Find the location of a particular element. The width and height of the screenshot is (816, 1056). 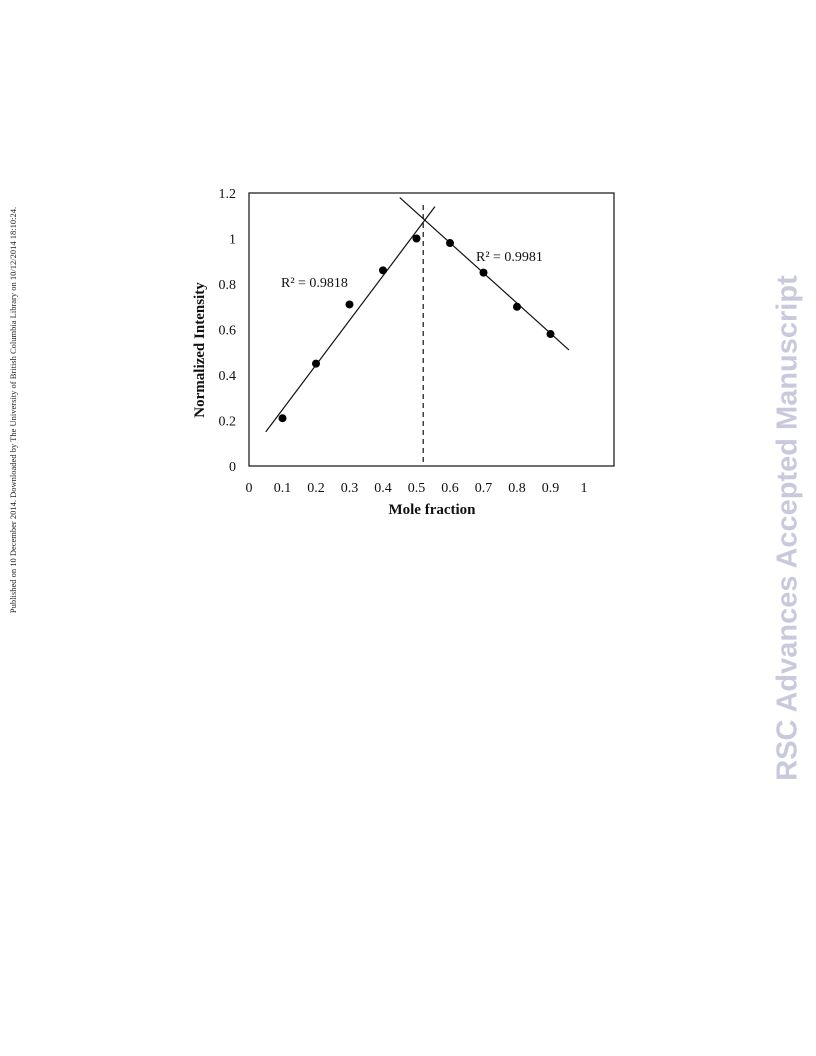

x-tick-label: 0.8 is located at coordinates (517, 488).